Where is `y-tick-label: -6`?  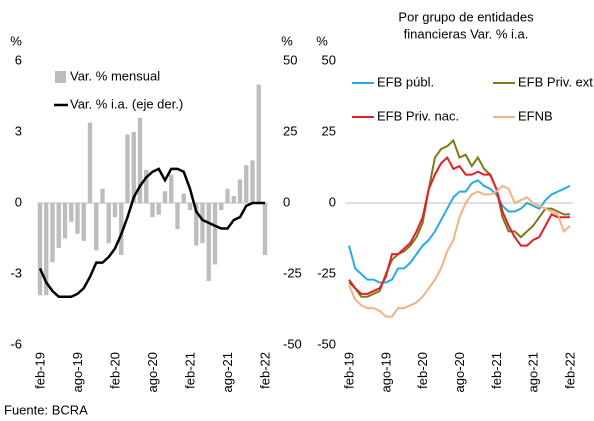
y-tick-label: -6 is located at coordinates (16, 343).